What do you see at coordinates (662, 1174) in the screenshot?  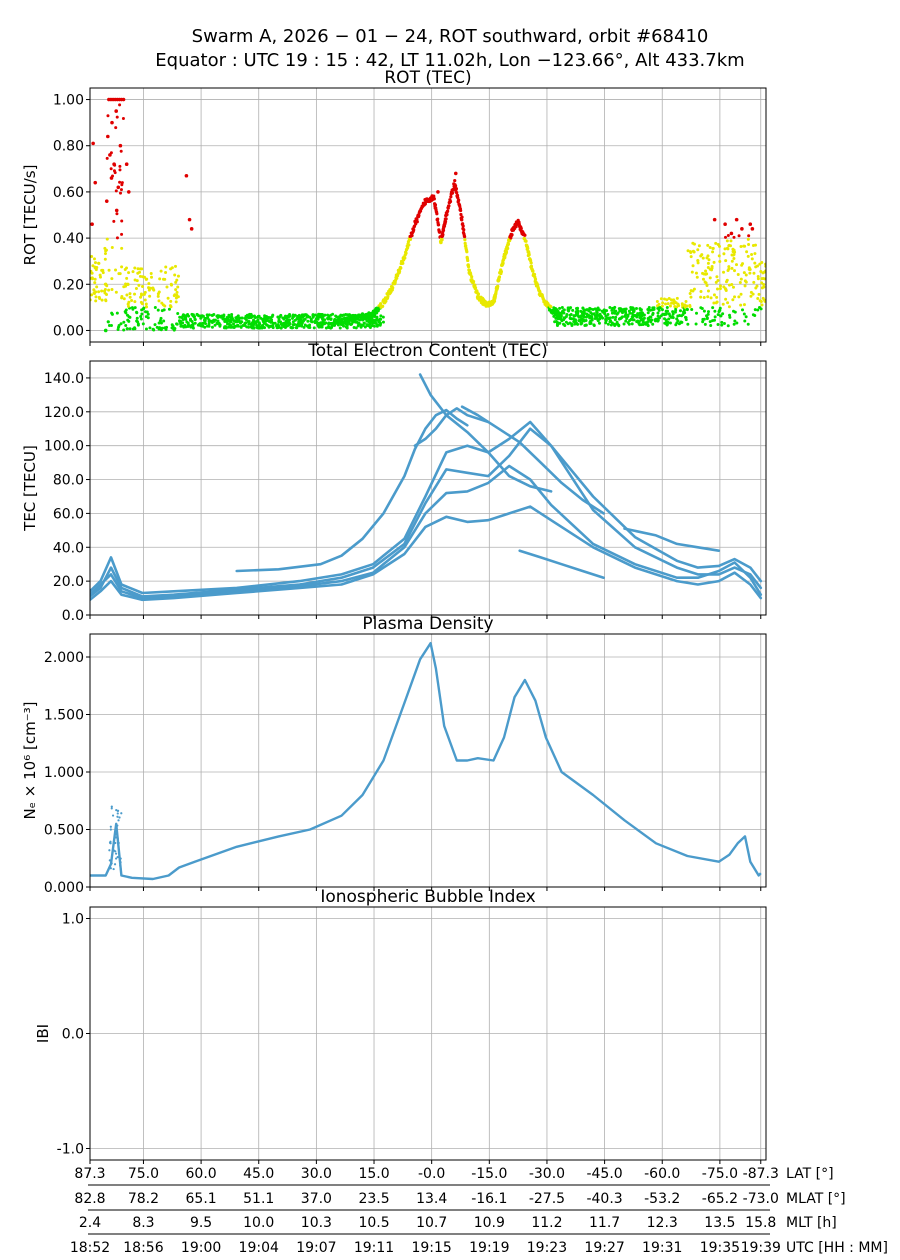 I see `x-tick-label: -60.0` at bounding box center [662, 1174].